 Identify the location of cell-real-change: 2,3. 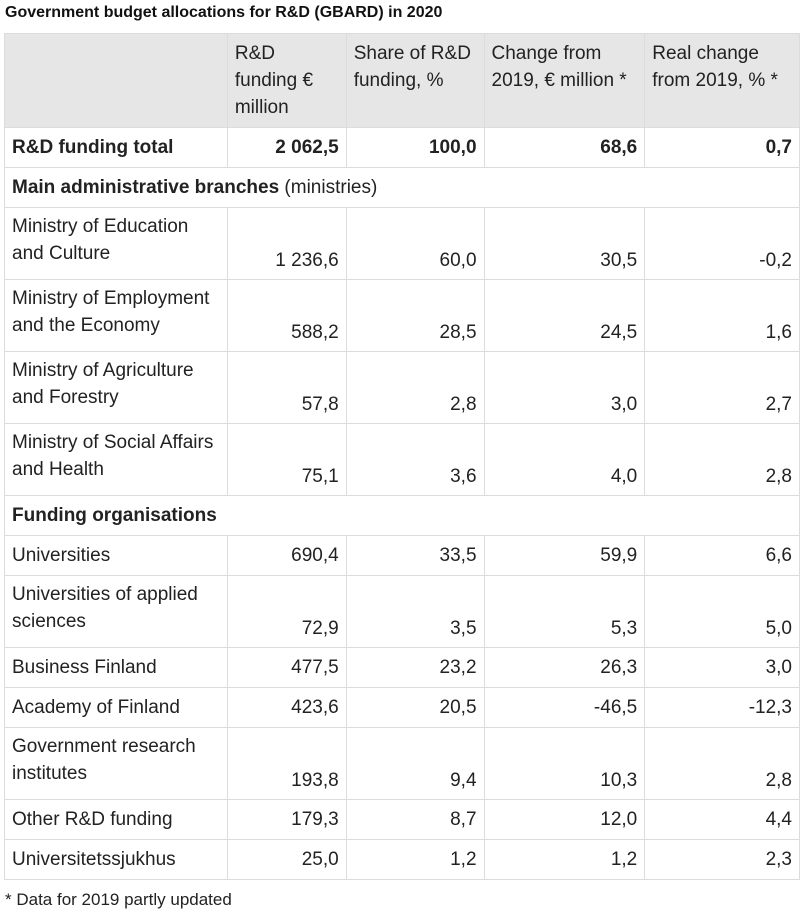
(722, 859).